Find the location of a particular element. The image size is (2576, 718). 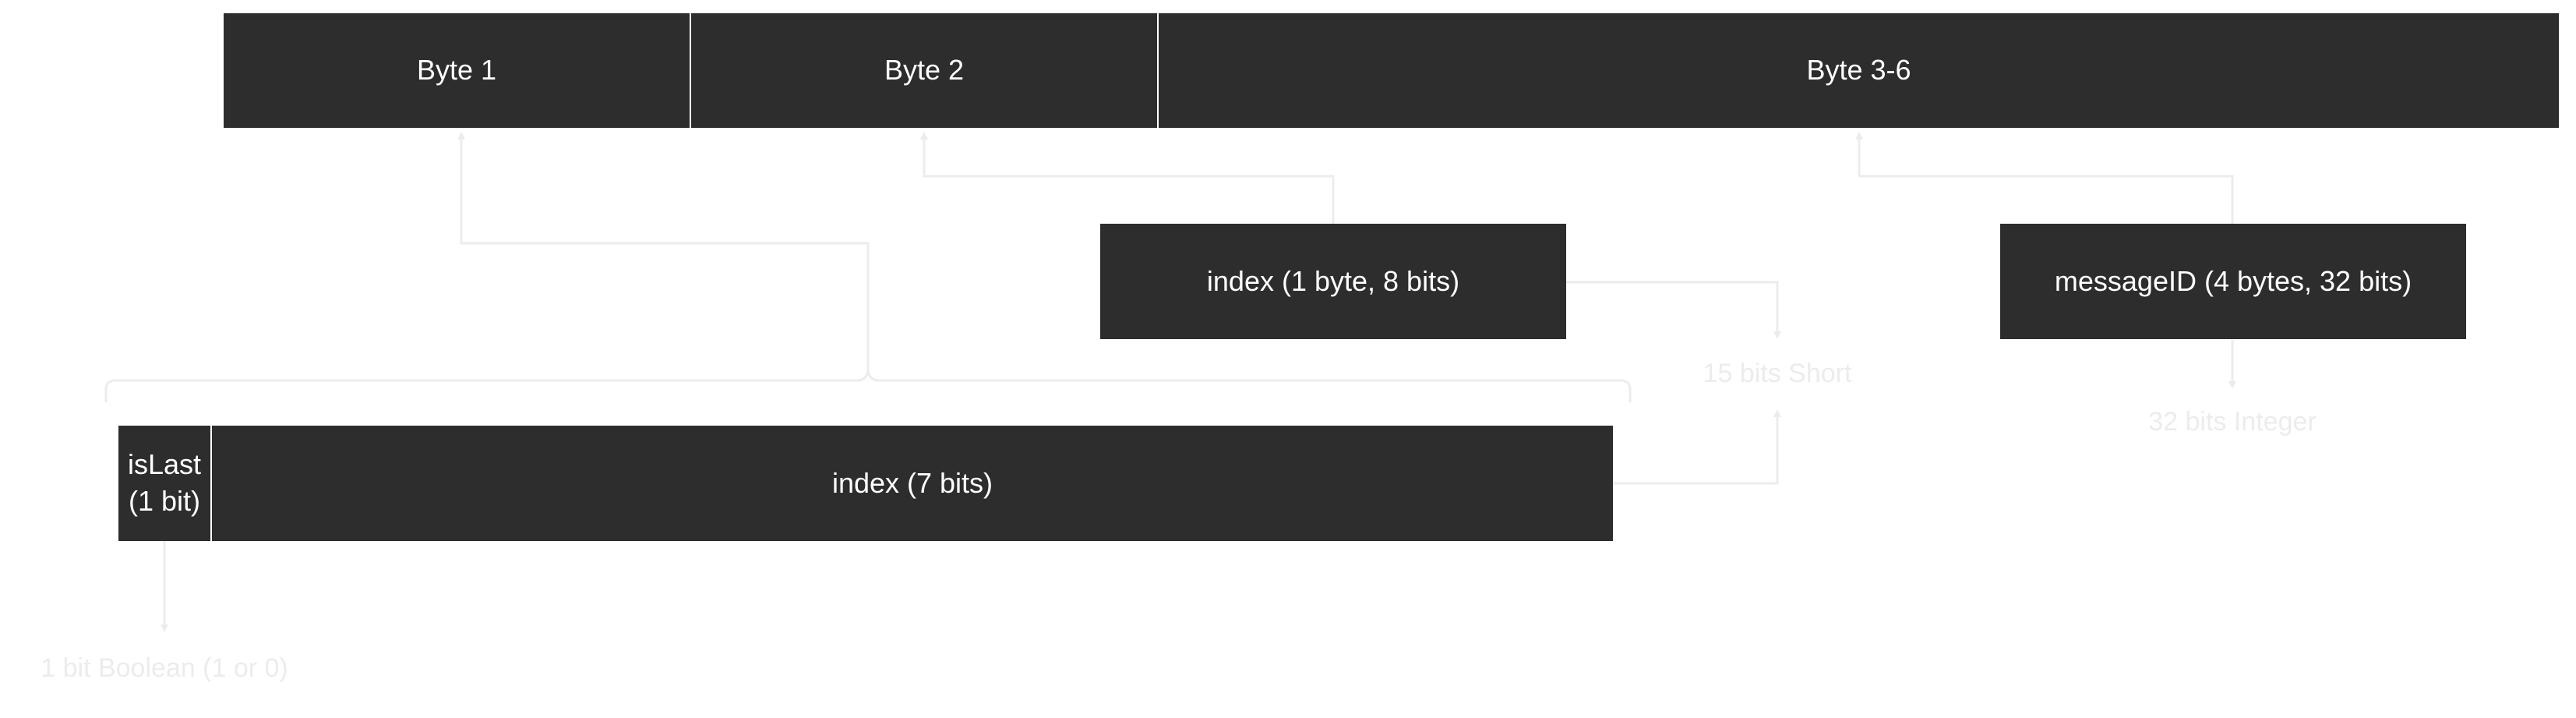

message-id-field: messageID (4 bytes, 32 bits) is located at coordinates (2233, 281).